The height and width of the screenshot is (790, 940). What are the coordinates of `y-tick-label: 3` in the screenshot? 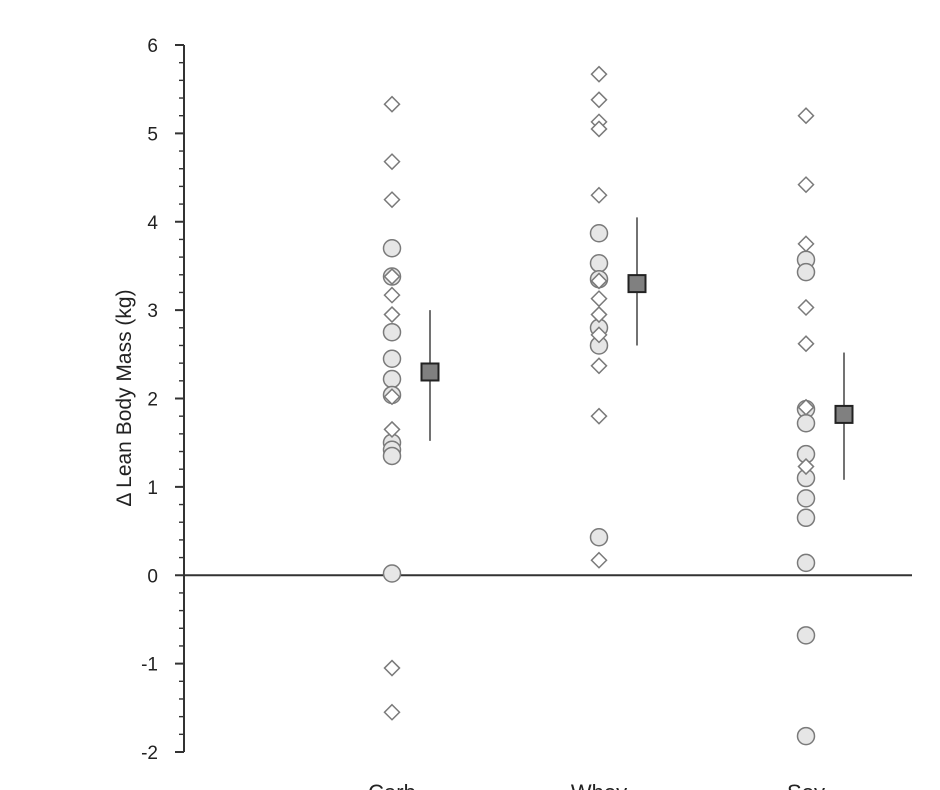 It's located at (152, 311).